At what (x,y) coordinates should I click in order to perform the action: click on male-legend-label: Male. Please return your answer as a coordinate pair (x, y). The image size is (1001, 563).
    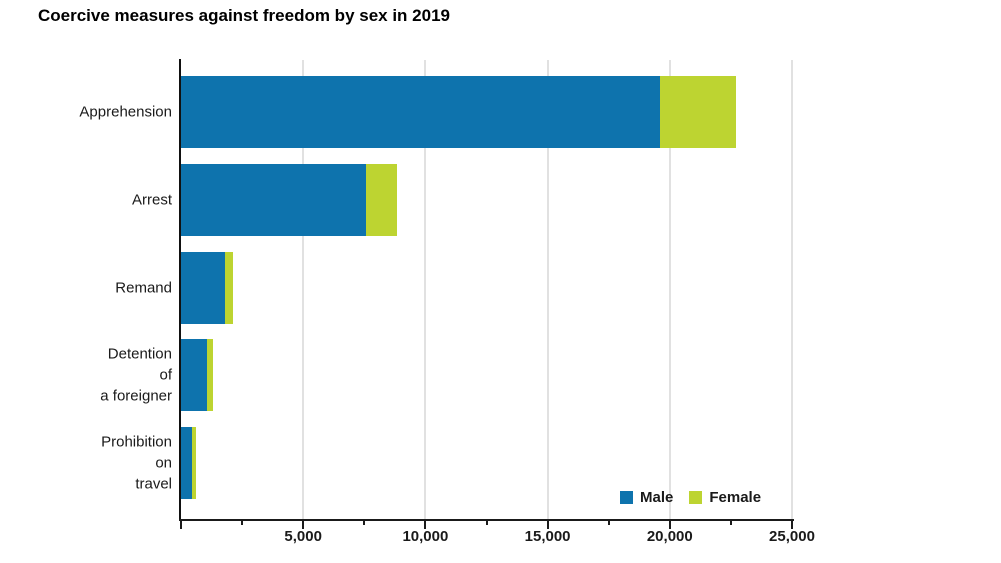
    Looking at the image, I should click on (657, 497).